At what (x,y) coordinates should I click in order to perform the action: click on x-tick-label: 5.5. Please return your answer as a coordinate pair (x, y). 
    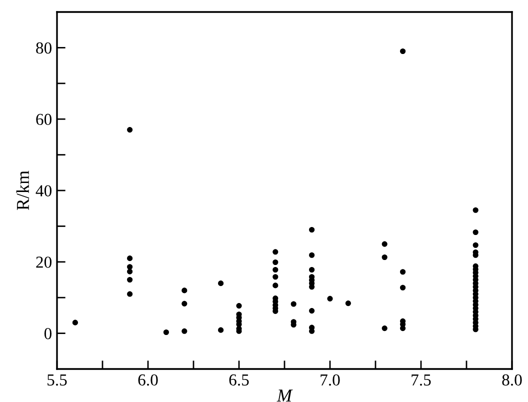
    Looking at the image, I should click on (57, 380).